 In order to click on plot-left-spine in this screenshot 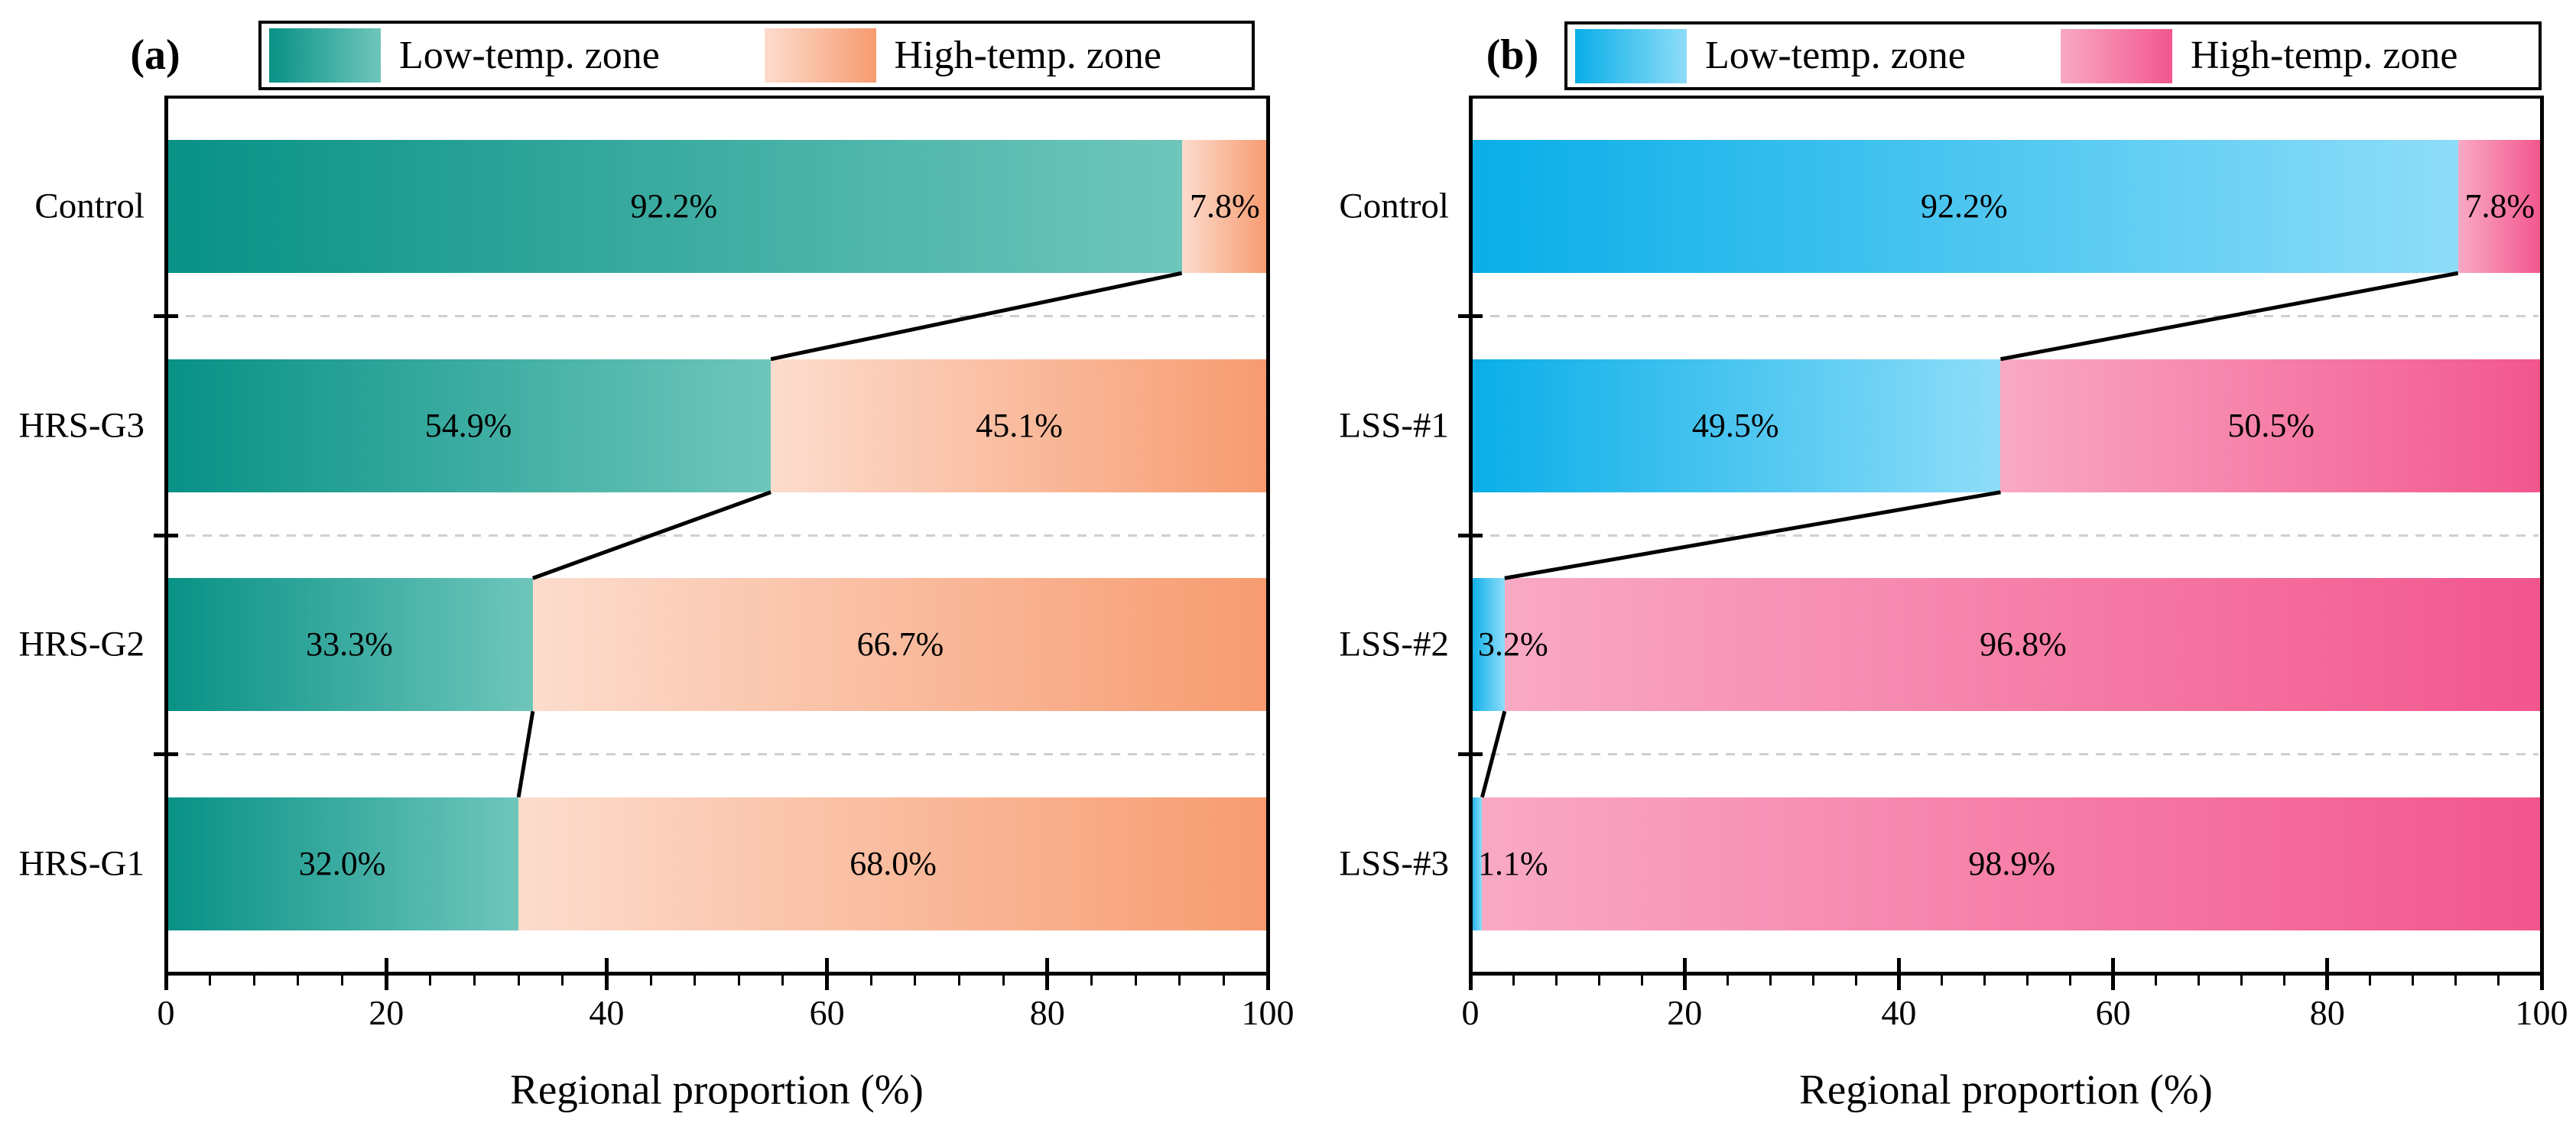, I will do `click(166, 535)`.